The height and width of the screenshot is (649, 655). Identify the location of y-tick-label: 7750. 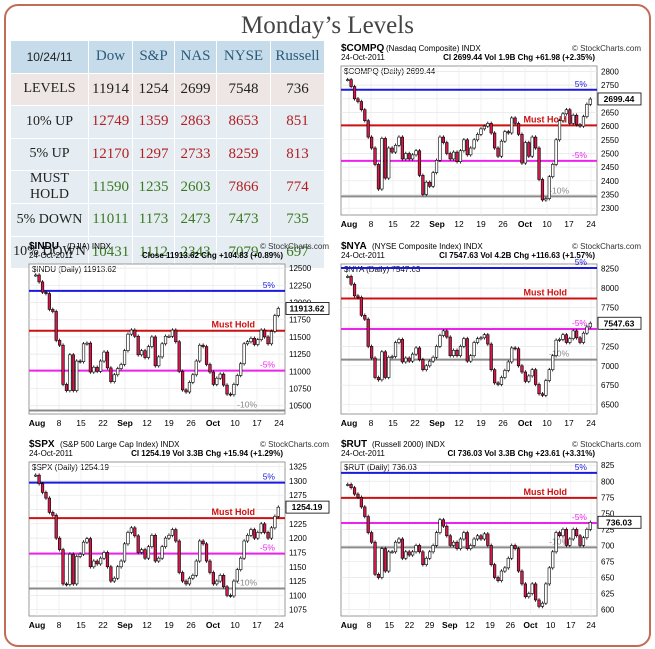
(610, 308).